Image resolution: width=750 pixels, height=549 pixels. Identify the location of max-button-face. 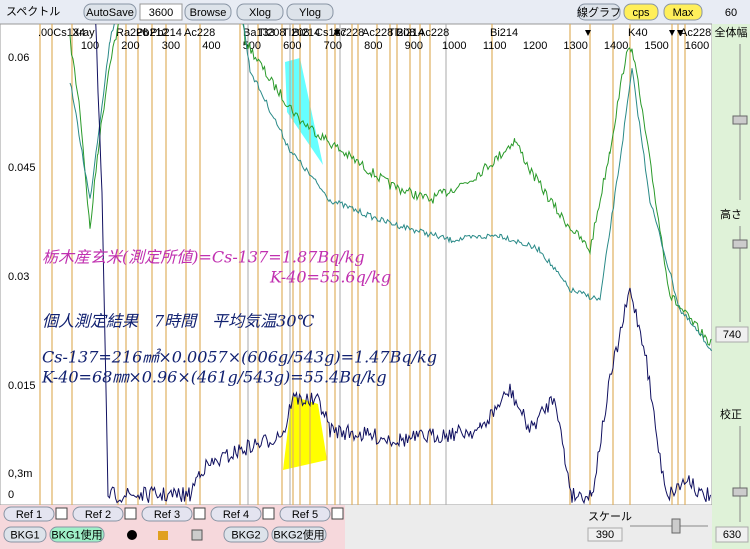
(683, 12).